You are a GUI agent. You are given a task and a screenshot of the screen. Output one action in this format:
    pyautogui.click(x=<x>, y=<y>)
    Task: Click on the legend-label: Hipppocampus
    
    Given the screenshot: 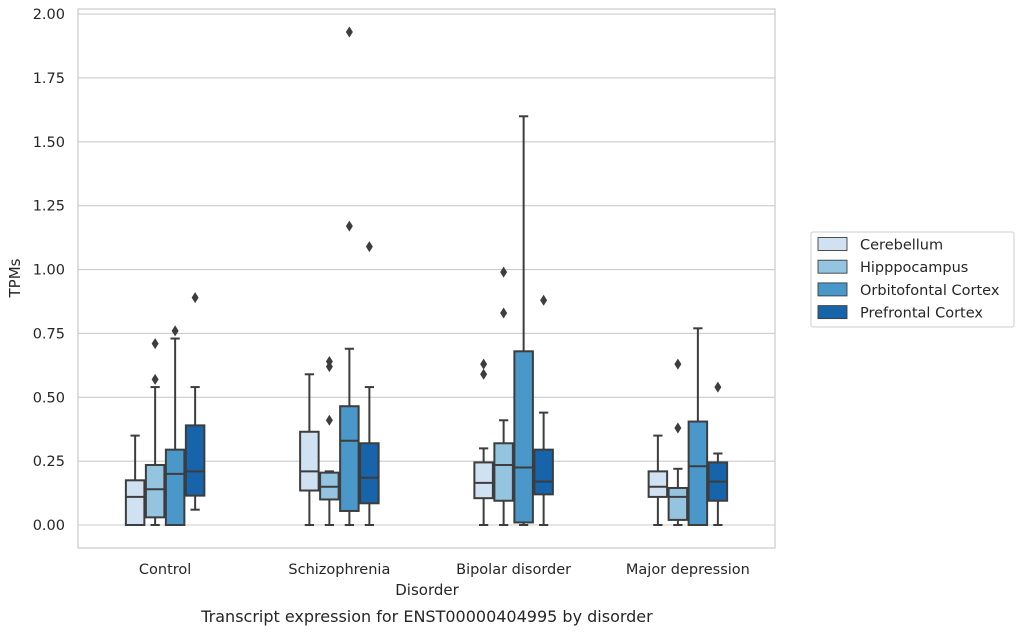 What is the action you would take?
    pyautogui.click(x=914, y=268)
    